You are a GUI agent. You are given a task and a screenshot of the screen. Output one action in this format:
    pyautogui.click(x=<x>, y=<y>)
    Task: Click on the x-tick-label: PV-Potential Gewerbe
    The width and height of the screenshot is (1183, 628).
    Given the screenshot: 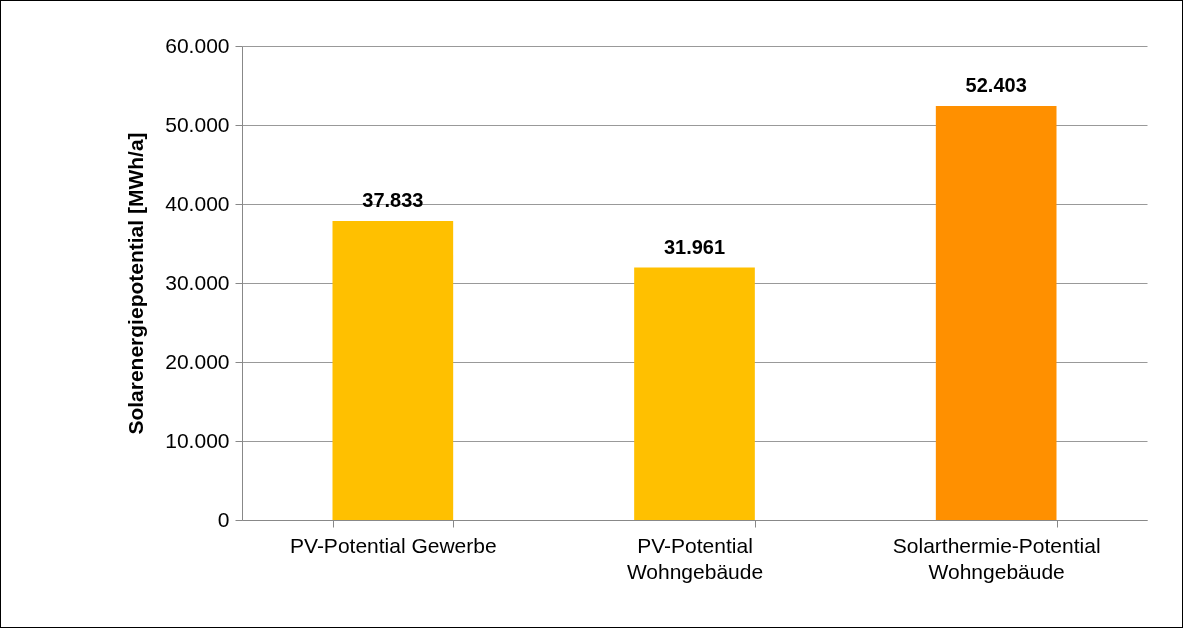 What is the action you would take?
    pyautogui.click(x=393, y=545)
    